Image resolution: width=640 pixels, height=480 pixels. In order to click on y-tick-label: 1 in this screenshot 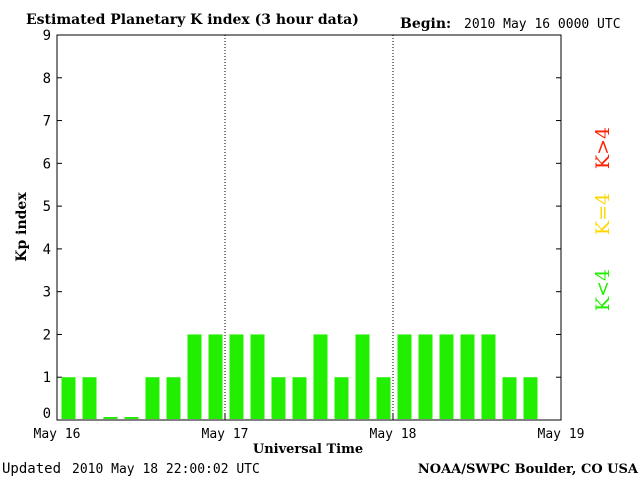, I will do `click(47, 378)`.